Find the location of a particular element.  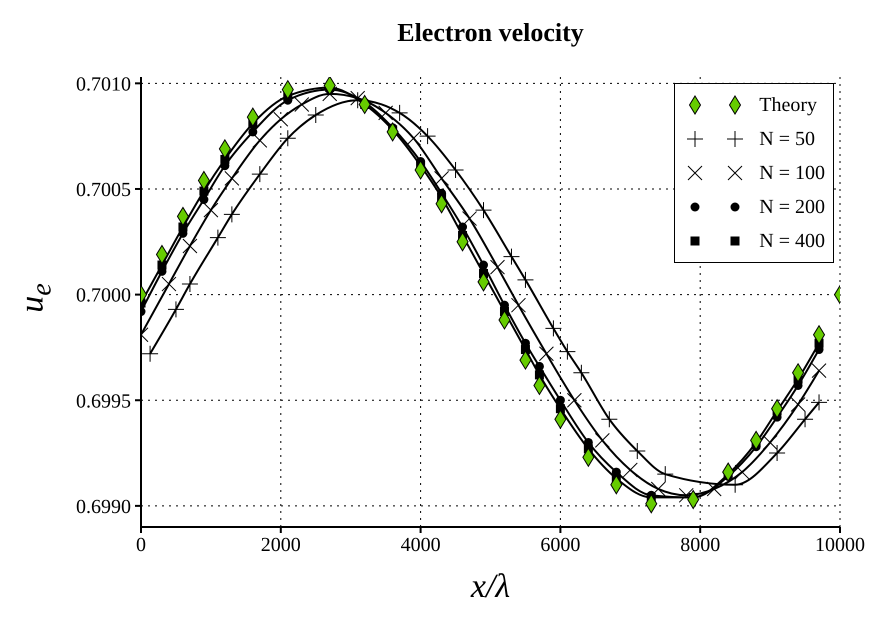

legend-label: N = 50 is located at coordinates (787, 139).